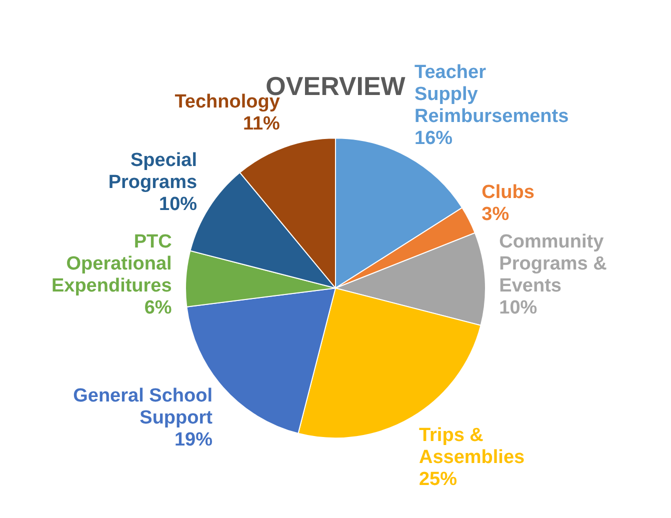 This screenshot has width=671, height=518. Describe the element at coordinates (496, 214) in the screenshot. I see `data-label: 3%` at that location.